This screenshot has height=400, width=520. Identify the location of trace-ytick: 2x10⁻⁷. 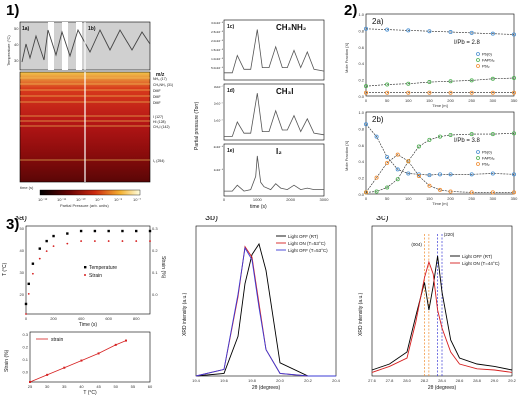
(218, 104).